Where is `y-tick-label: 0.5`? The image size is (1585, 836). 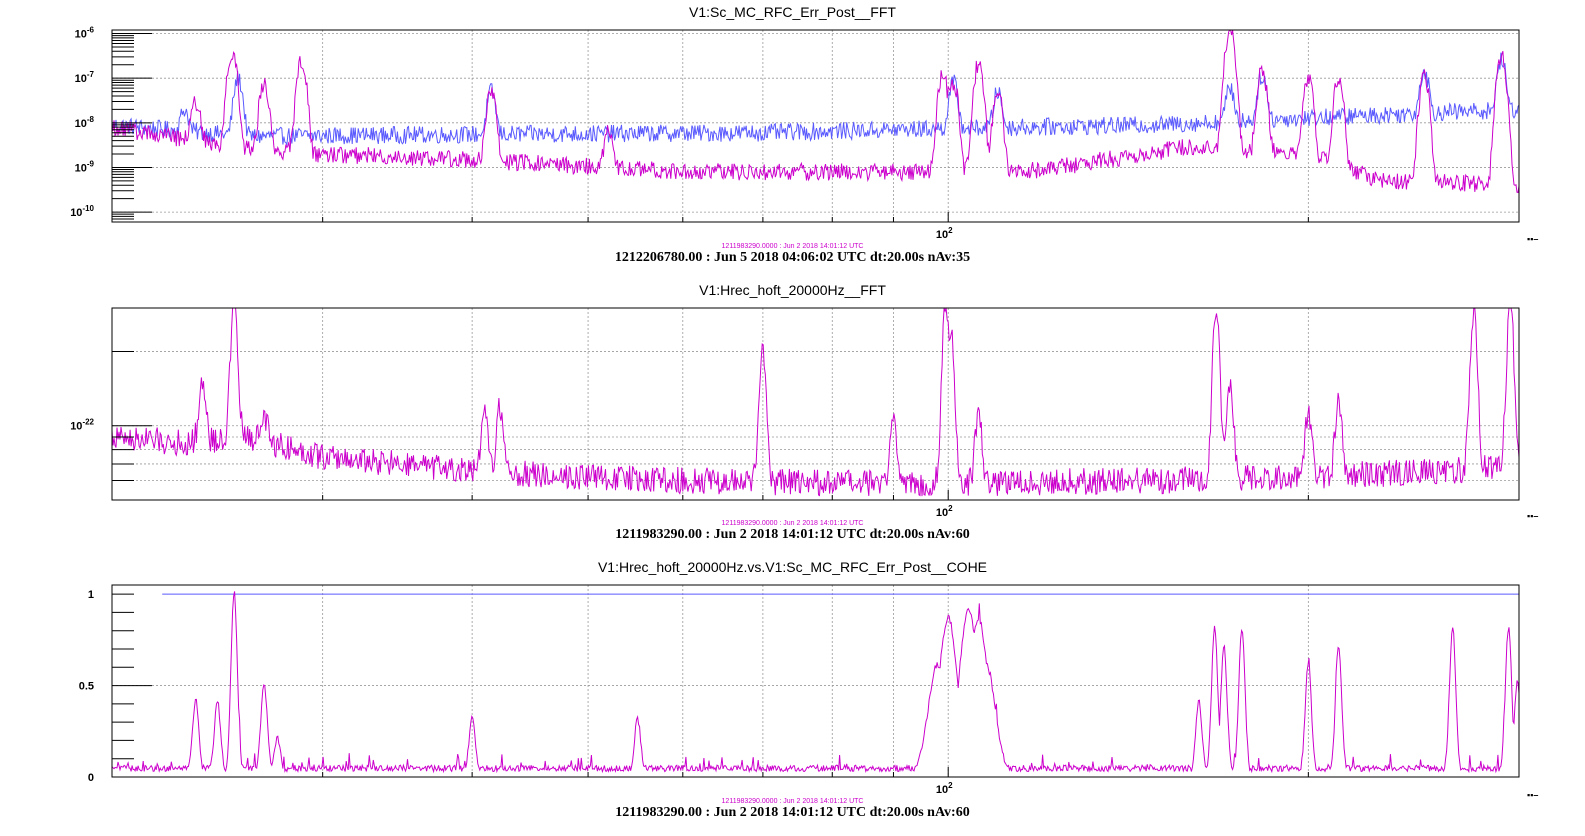
y-tick-label: 0.5 is located at coordinates (86, 687).